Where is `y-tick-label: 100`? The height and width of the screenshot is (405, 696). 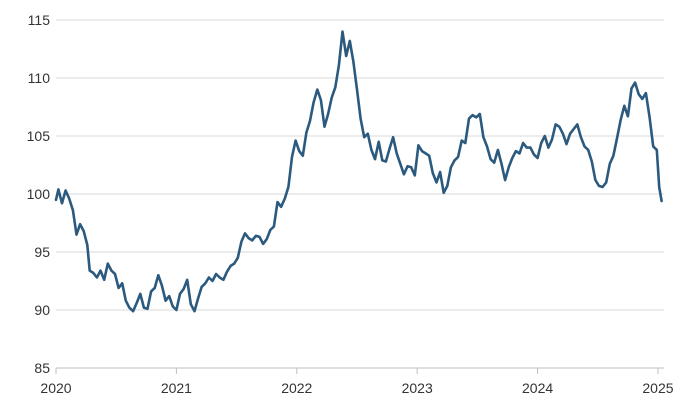
y-tick-label: 100 is located at coordinates (39, 194).